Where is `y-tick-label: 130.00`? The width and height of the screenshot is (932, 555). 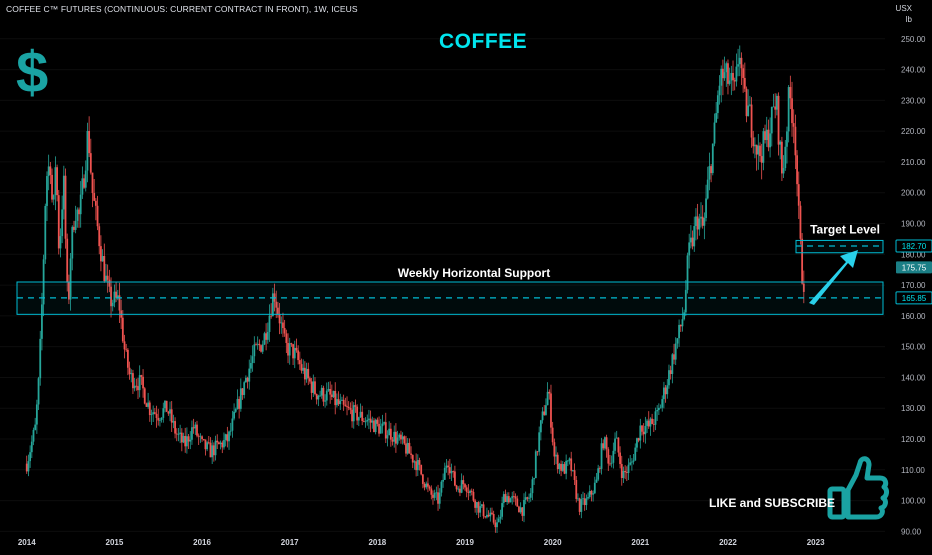
y-tick-label: 130.00 is located at coordinates (913, 408).